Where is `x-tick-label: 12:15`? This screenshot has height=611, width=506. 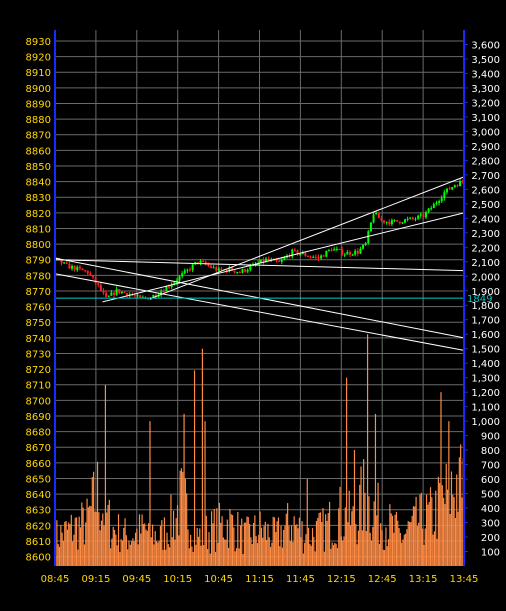 x-tick-label: 12:15 is located at coordinates (341, 579).